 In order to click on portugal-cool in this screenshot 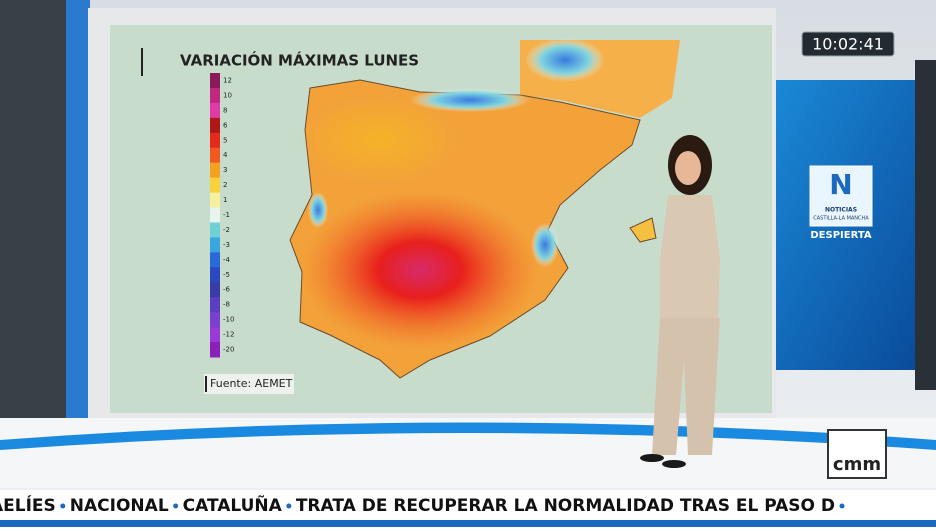, I will do `click(318, 210)`.